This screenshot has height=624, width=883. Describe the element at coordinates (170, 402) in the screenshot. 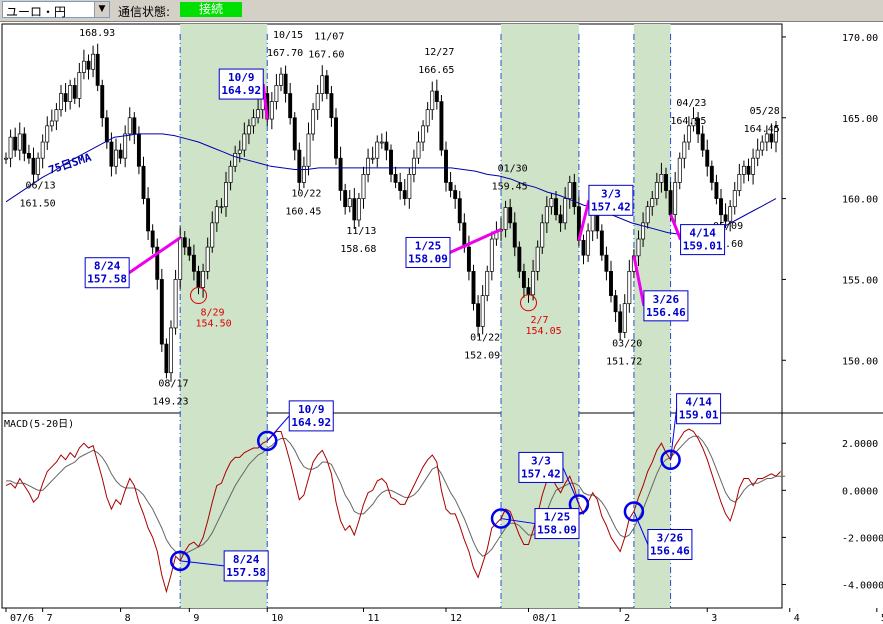

I see `price-annotation-value: 149.23` at that location.